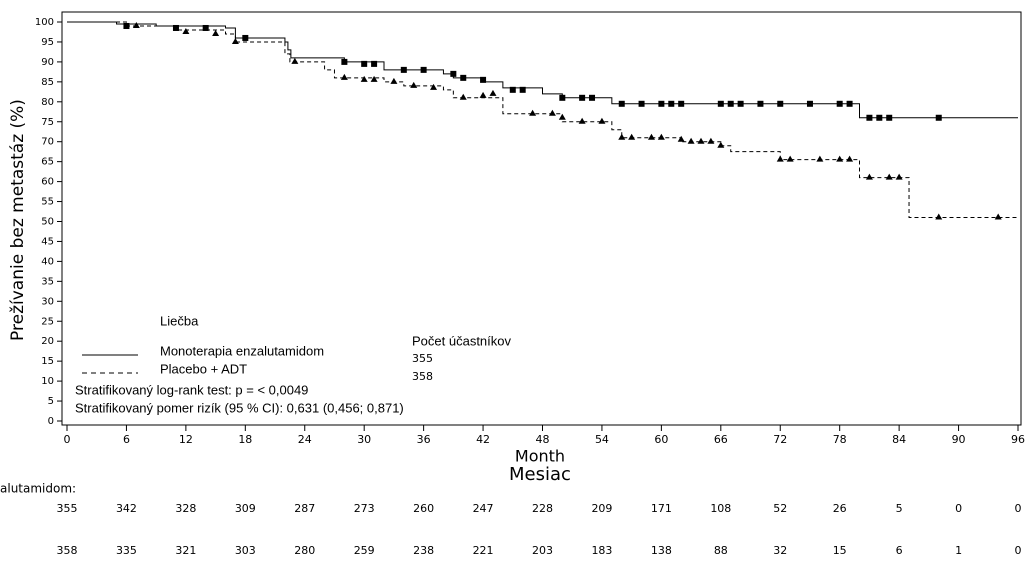  Describe the element at coordinates (47, 361) in the screenshot. I see `y-tick-label: 15` at that location.